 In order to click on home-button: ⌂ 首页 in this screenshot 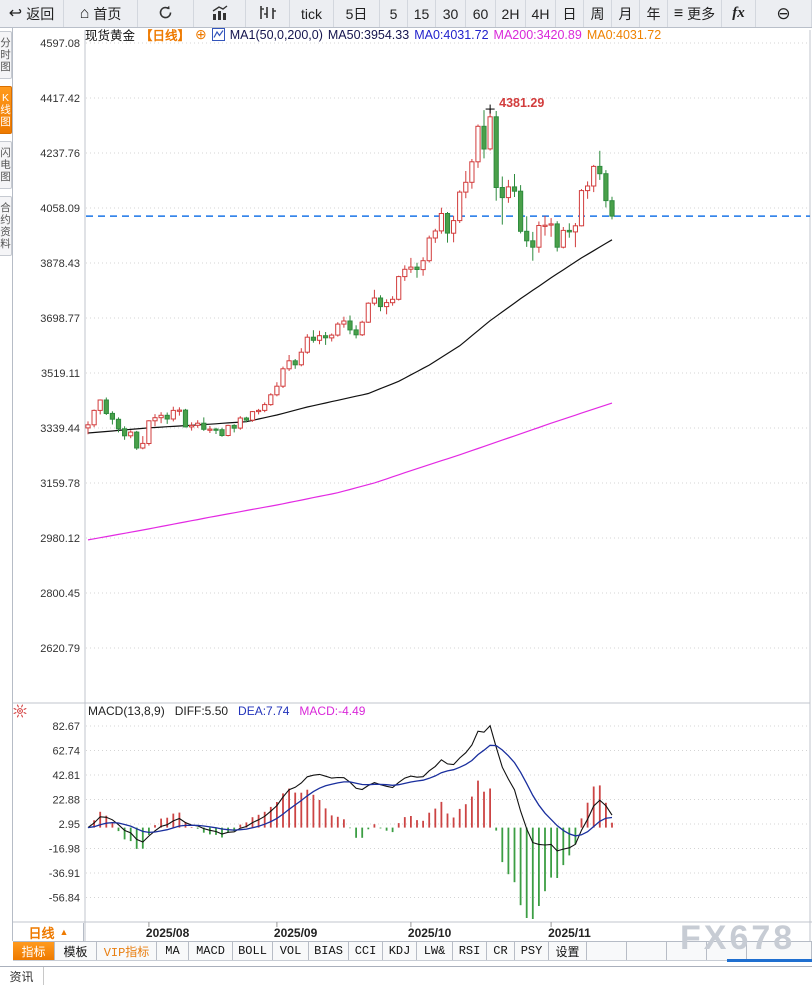, I will do `click(101, 13)`.